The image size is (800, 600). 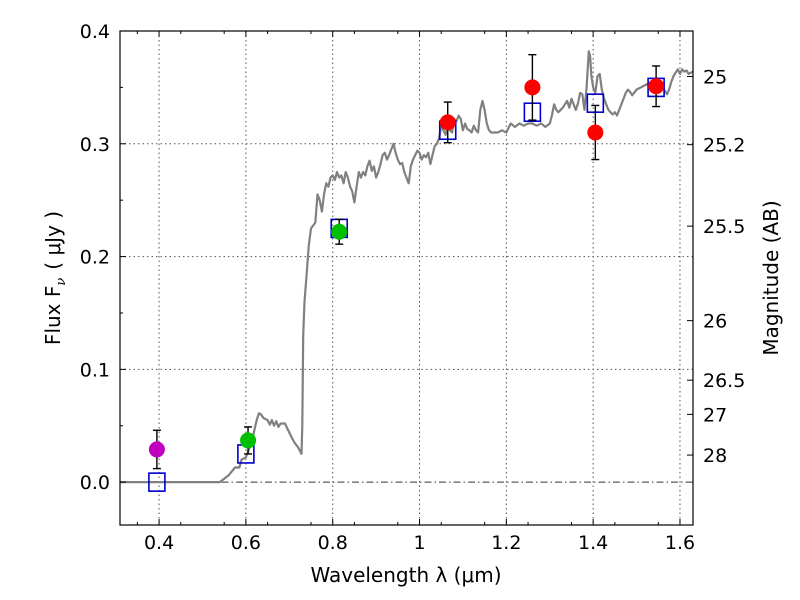 I want to click on magnitude-tick-label: 26.5, so click(x=724, y=381).